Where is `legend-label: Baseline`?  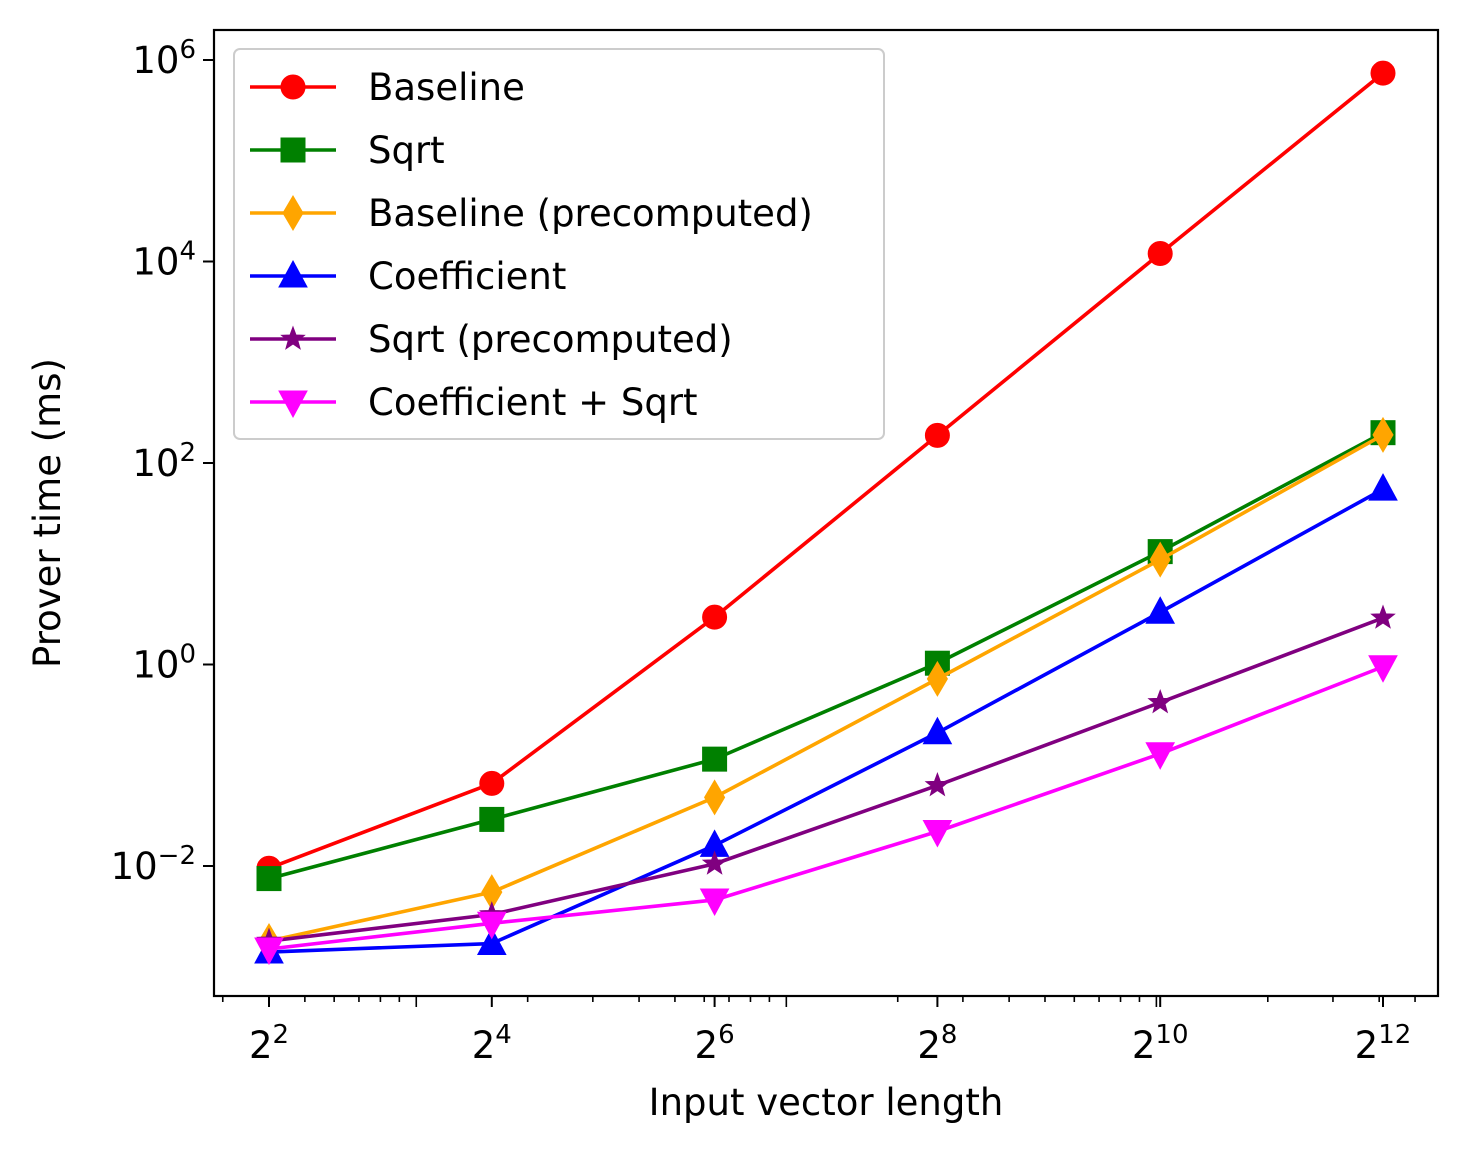
legend-label: Baseline is located at coordinates (446, 87).